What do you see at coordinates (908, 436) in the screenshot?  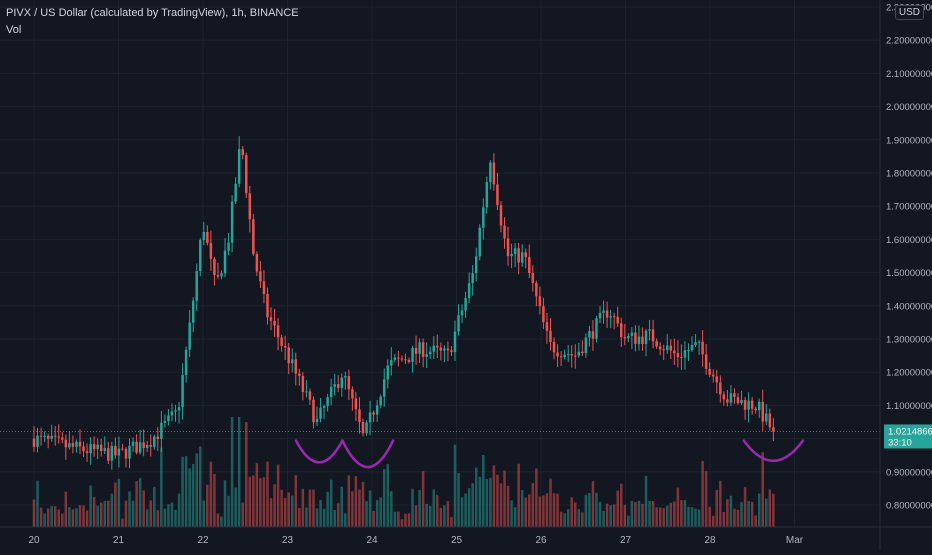 I see `price-badge: 1.02148660 33:10` at bounding box center [908, 436].